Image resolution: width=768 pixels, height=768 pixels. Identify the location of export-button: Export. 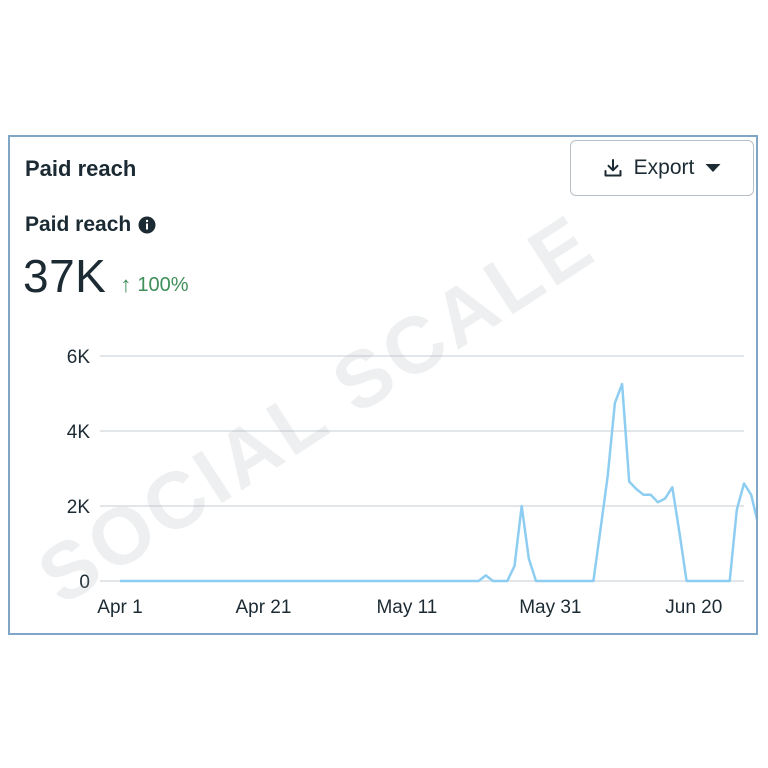
(662, 168).